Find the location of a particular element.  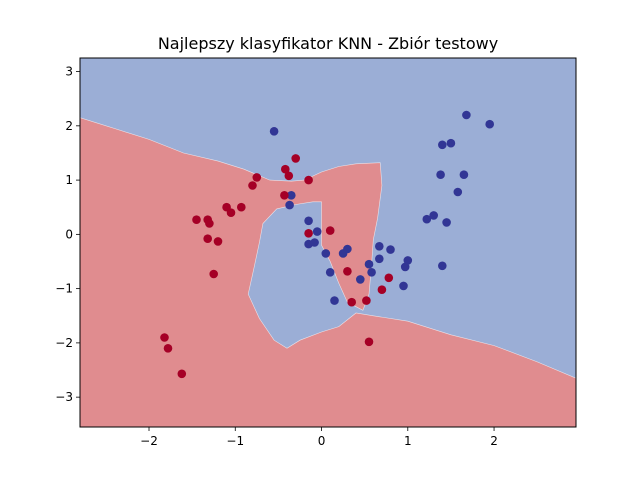

x-tick-label: 0 is located at coordinates (322, 441).